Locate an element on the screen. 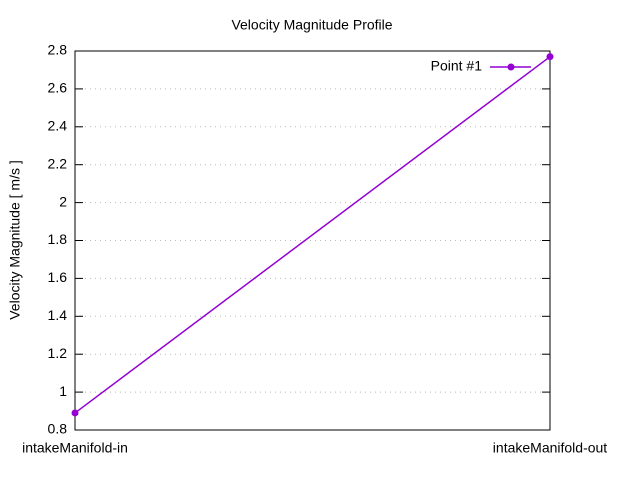  y-tick-label: 0.8 is located at coordinates (58, 429).